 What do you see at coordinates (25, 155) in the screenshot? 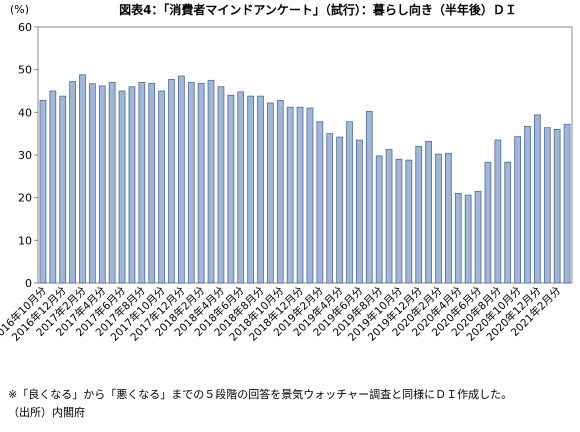
I see `y-tick-label: 30` at bounding box center [25, 155].